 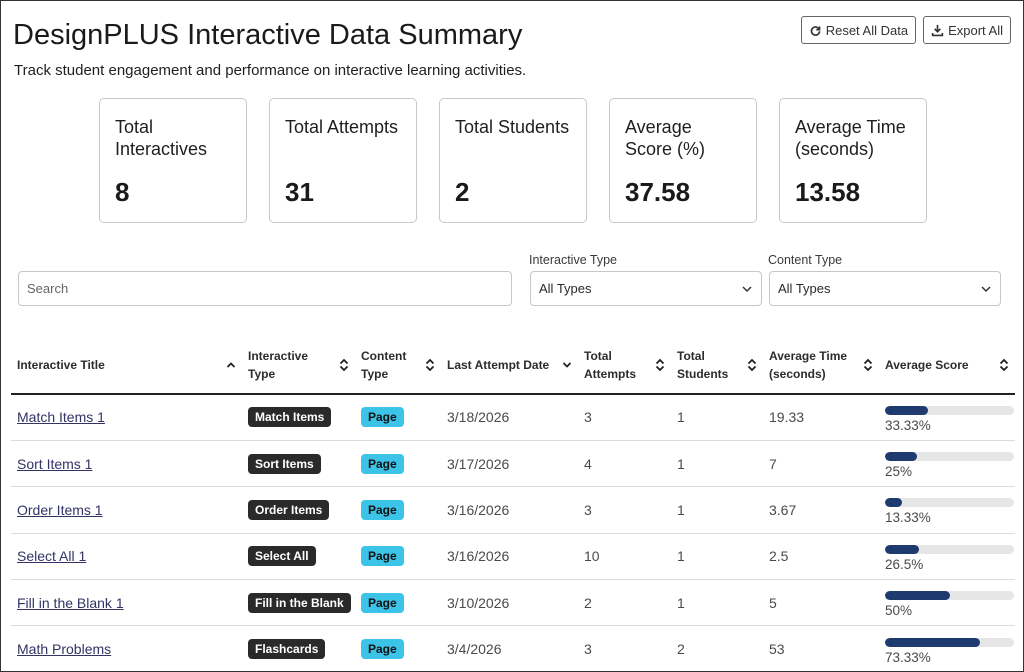 I want to click on content-type-selected-value: All Types, so click(x=804, y=288).